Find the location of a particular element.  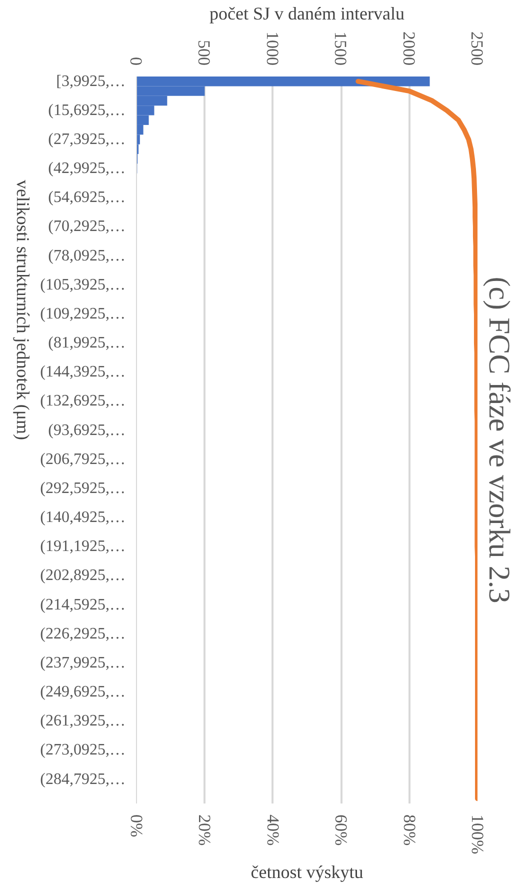

x2-tick-label: 80% is located at coordinates (409, 830).